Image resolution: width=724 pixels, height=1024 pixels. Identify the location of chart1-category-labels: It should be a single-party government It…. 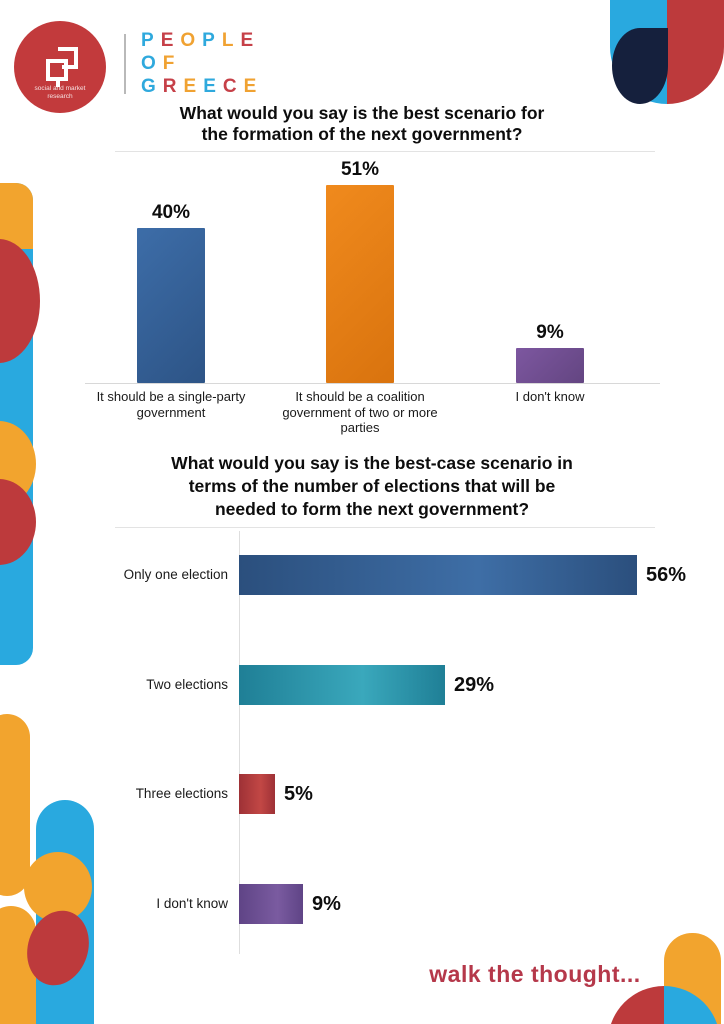
(372, 419).